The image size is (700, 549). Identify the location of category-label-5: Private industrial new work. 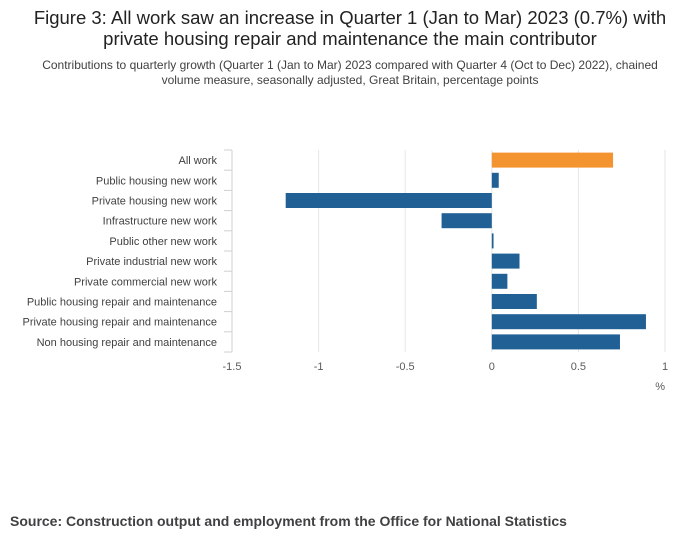
(151, 262).